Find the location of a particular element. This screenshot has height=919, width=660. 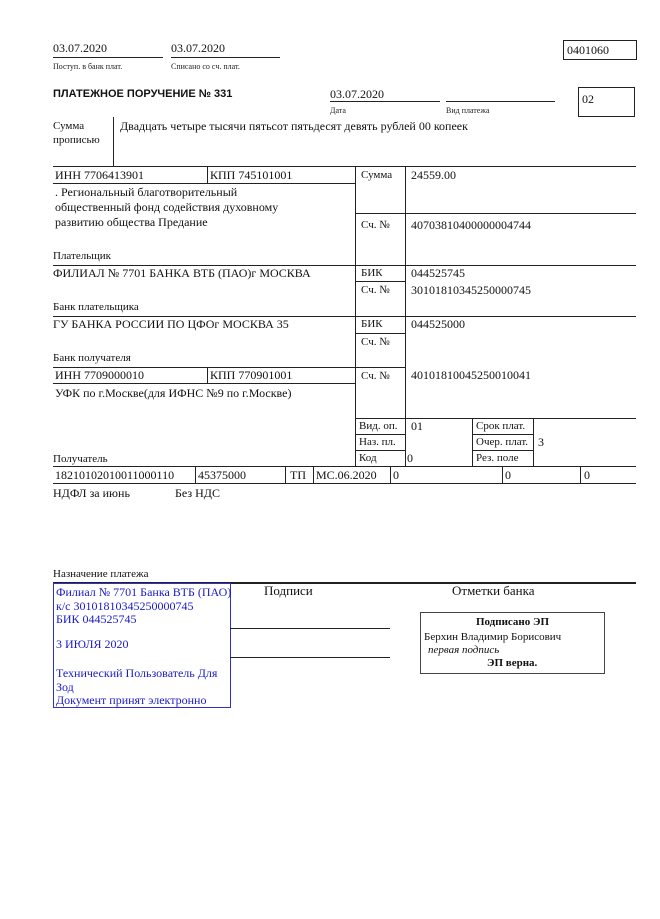

payment-type: 0 is located at coordinates (587, 475).